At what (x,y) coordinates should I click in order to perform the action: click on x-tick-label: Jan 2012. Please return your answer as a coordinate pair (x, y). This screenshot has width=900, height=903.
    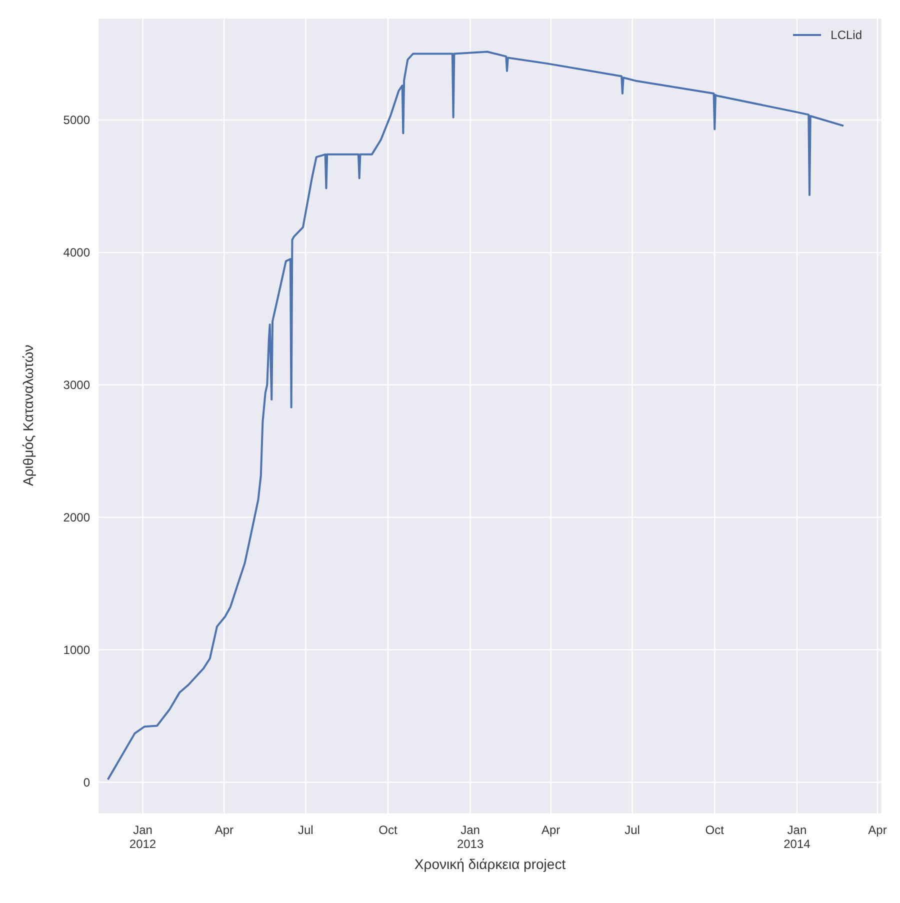
    Looking at the image, I should click on (142, 837).